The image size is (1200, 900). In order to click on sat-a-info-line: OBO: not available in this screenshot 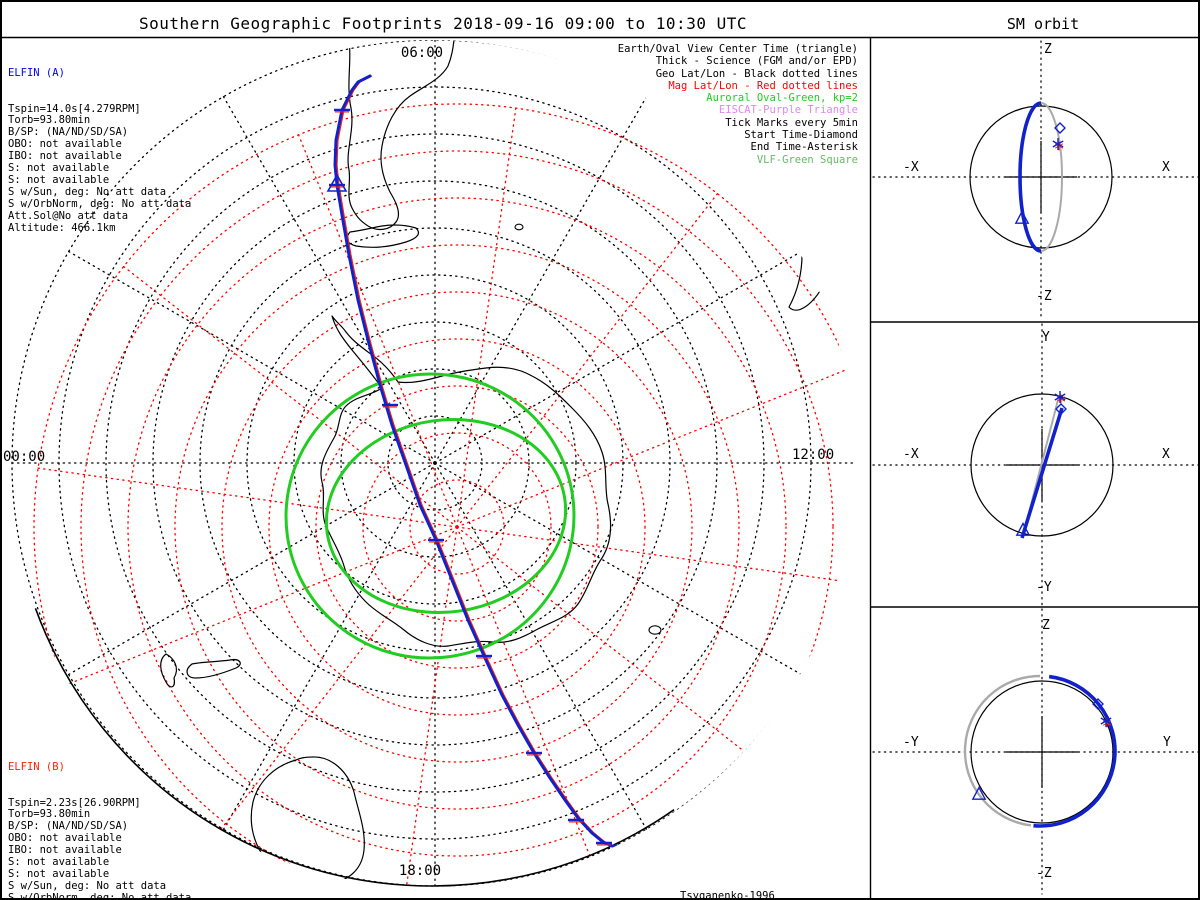, I will do `click(65, 144)`.